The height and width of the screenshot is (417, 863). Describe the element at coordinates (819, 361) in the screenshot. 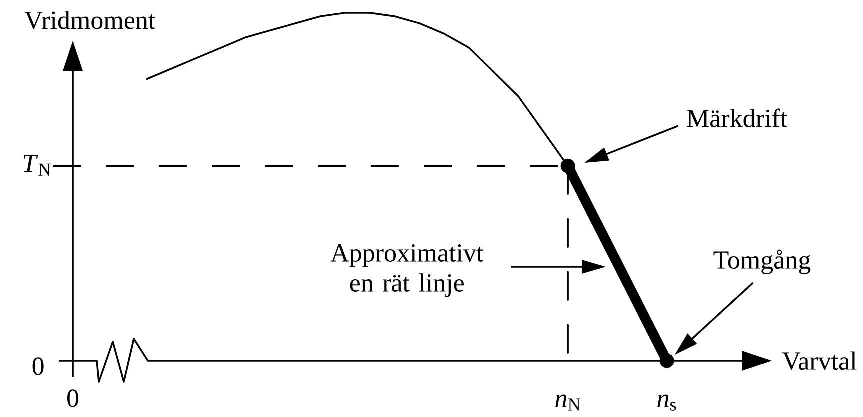

I see `x-axis-title: Varvtal` at that location.